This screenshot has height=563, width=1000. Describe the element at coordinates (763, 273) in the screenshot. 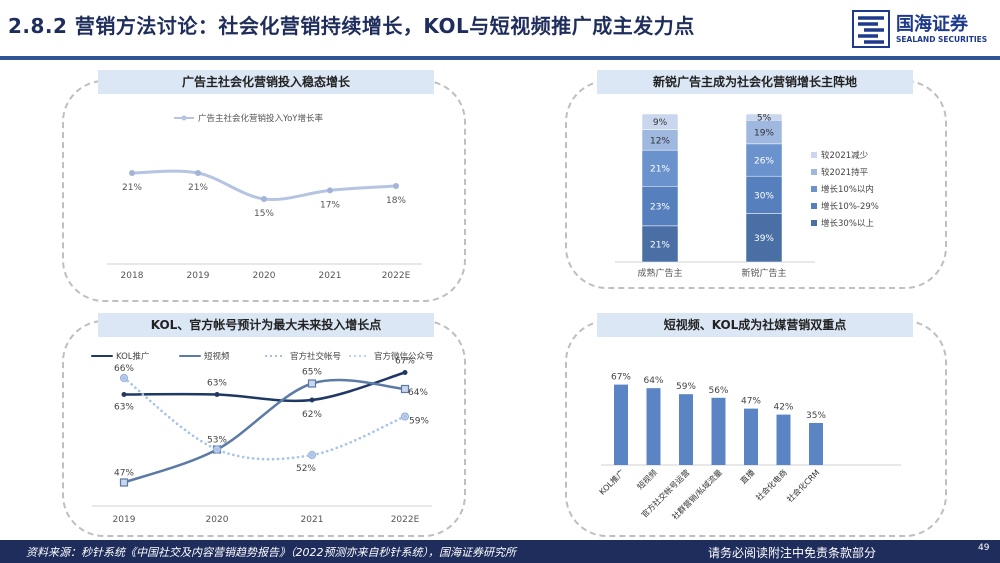

I see `x-tick-label: 新锐广告主` at that location.